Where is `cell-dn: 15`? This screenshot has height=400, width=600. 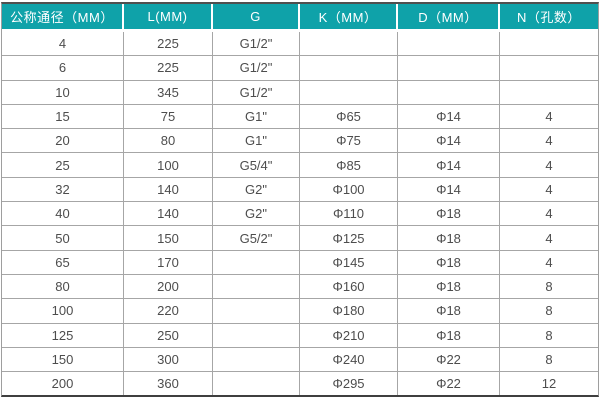 cell-dn: 15 is located at coordinates (63, 117).